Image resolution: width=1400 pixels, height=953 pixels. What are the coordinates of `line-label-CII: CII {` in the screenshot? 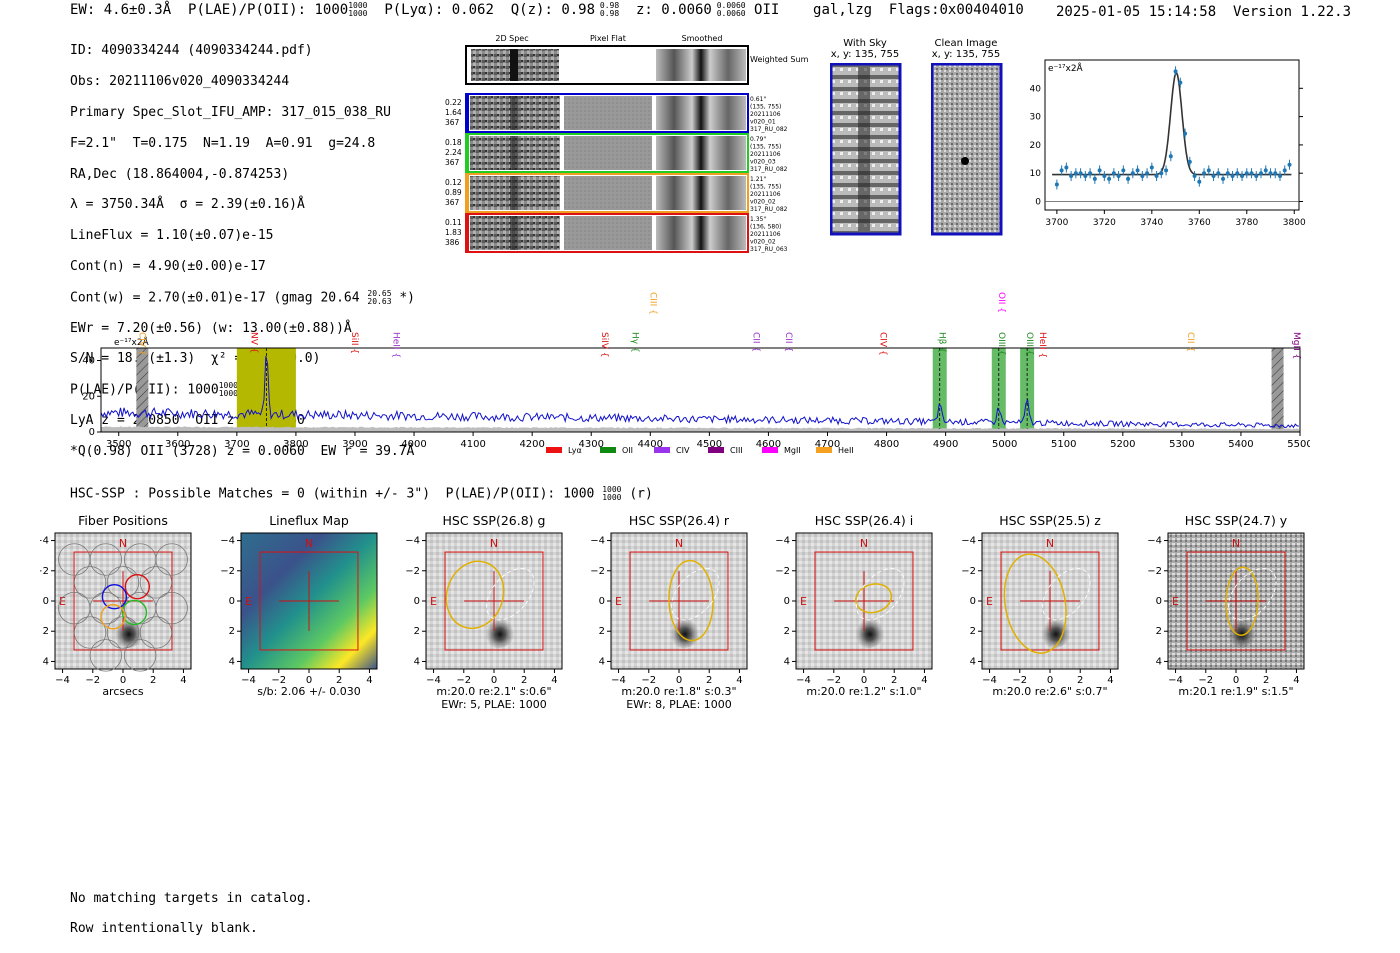 It's located at (1190, 342).